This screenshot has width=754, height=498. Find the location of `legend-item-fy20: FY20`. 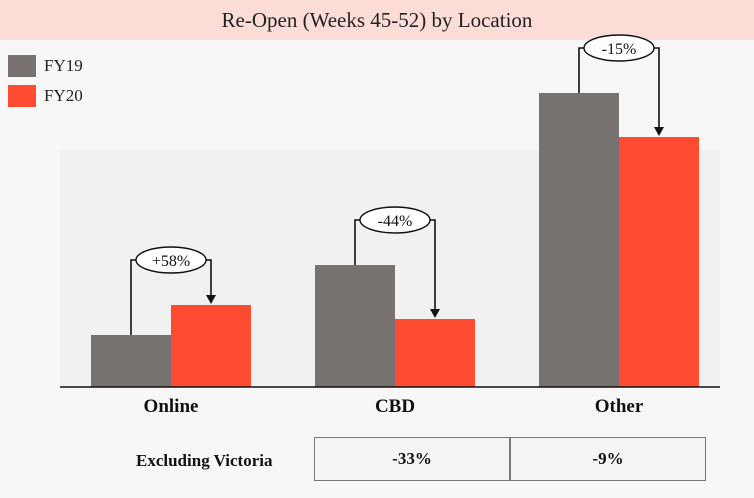

legend-item-fy20: FY20 is located at coordinates (45, 96).